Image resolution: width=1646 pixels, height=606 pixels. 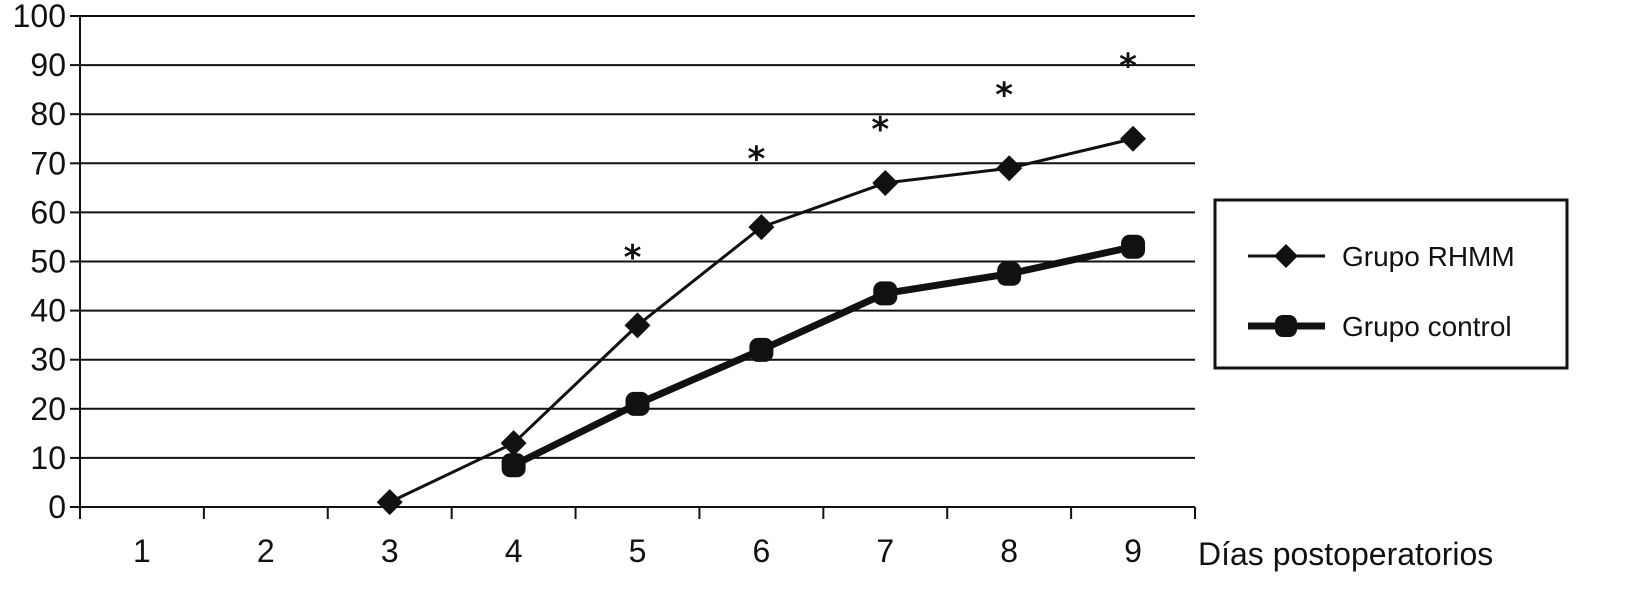 I want to click on x-tick-label-2: 2, so click(x=266, y=551).